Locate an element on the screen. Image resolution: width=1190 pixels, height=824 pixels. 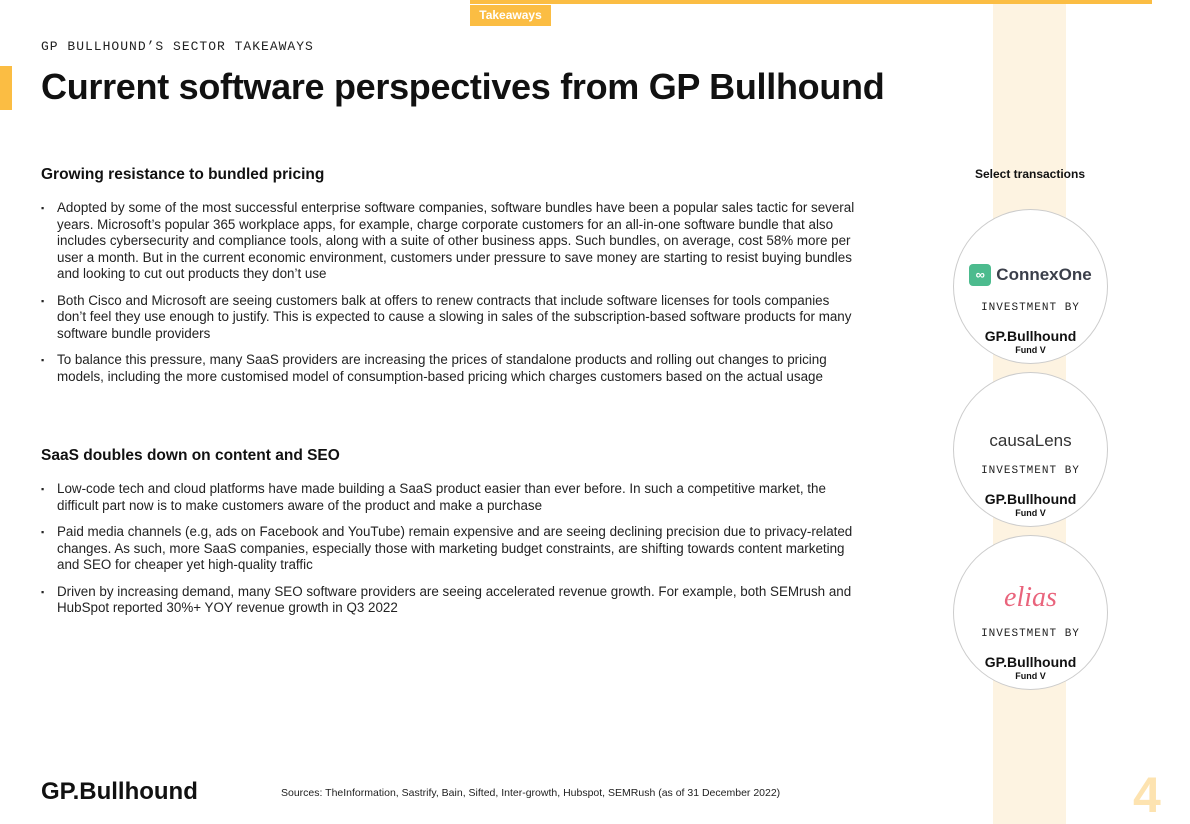
section-heading: Growing resistance to bundled pricing is located at coordinates (183, 174).